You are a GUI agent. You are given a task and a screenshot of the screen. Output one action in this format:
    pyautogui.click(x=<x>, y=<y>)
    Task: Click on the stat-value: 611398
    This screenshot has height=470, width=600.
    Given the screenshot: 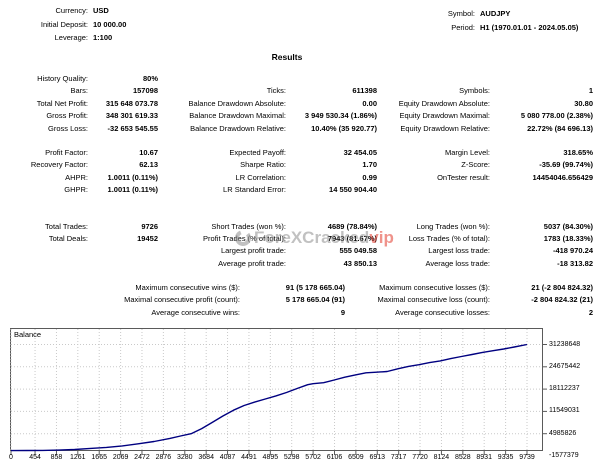 What is the action you would take?
    pyautogui.click(x=364, y=91)
    